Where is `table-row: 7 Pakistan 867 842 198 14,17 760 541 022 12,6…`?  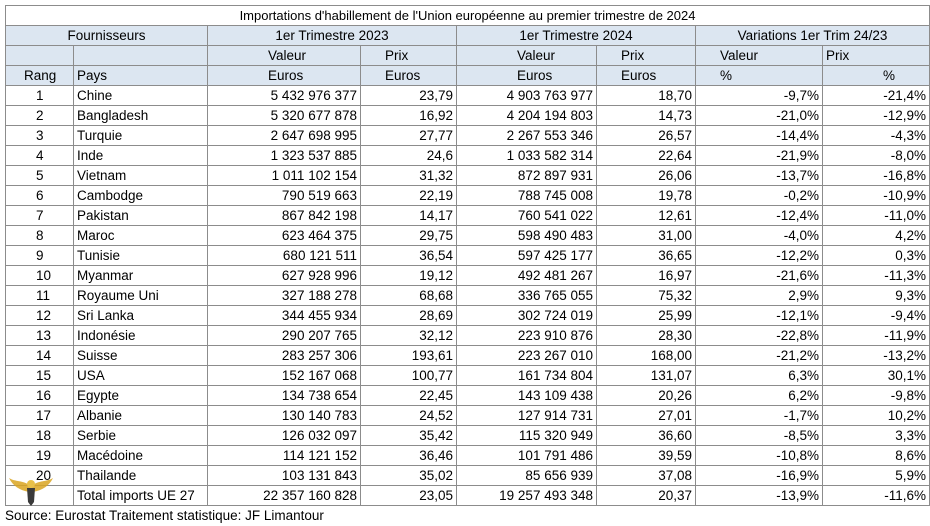 table-row: 7 Pakistan 867 842 198 14,17 760 541 022 12,6… is located at coordinates (467, 215).